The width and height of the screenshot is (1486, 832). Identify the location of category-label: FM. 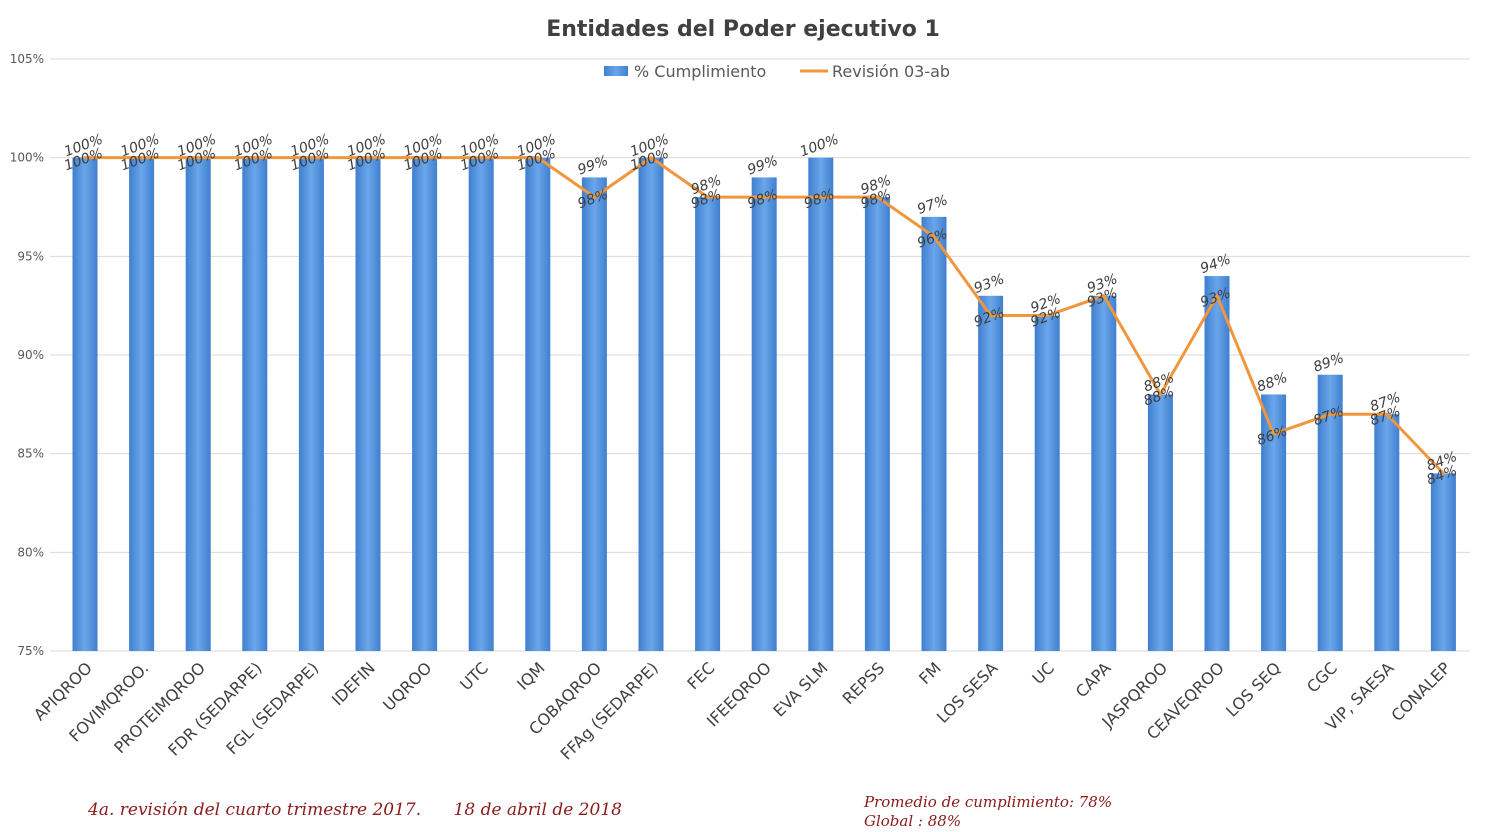
(930, 673).